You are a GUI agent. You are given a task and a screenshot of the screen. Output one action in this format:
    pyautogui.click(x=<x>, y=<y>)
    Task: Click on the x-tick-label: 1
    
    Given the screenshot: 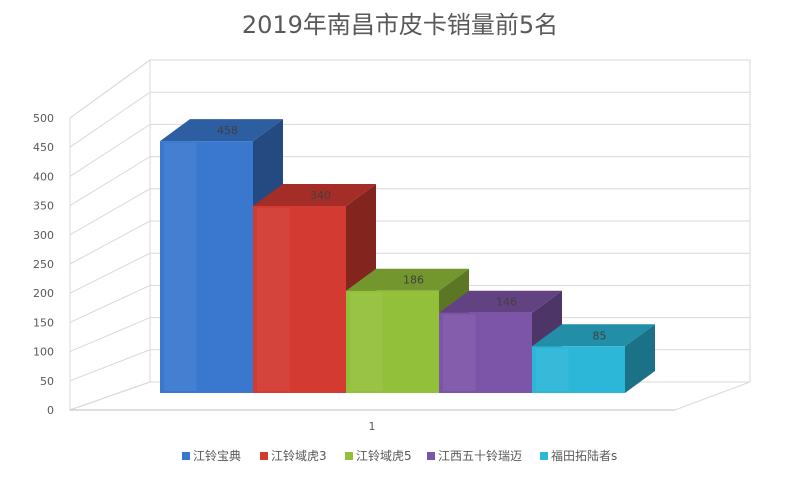 What is the action you would take?
    pyautogui.click(x=372, y=426)
    